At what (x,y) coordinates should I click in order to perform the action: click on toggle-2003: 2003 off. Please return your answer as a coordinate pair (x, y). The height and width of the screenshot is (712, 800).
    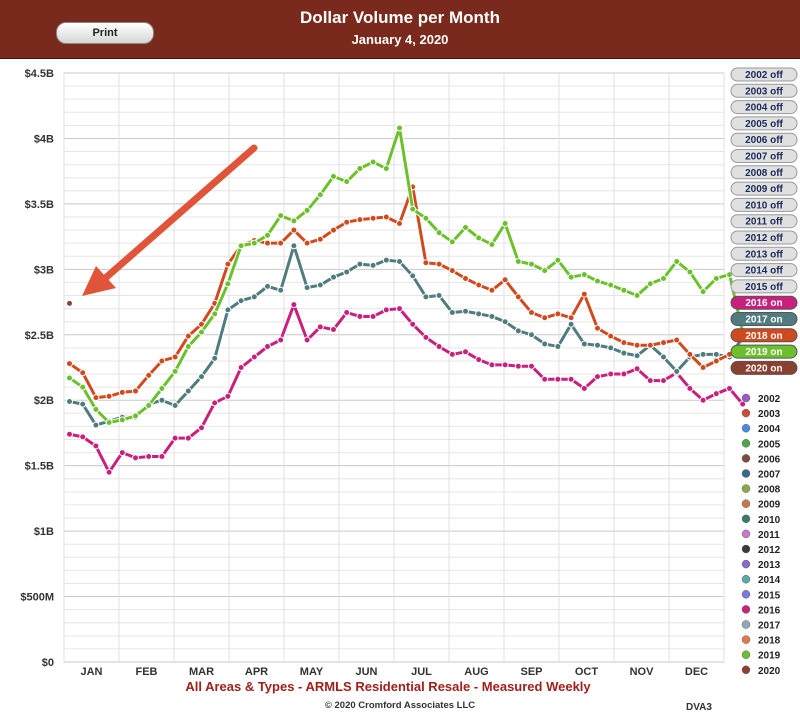
    Looking at the image, I should click on (764, 90).